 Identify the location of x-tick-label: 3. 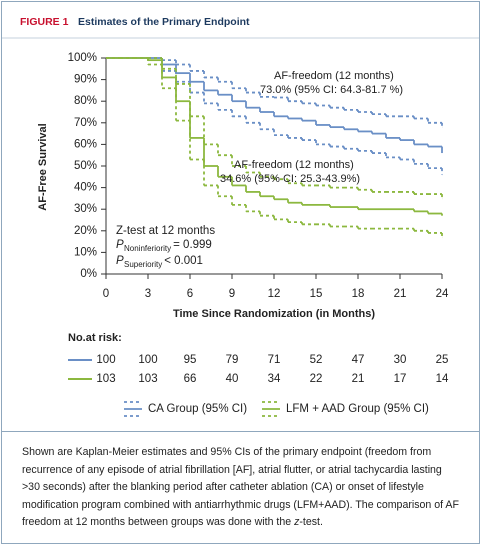
(148, 294).